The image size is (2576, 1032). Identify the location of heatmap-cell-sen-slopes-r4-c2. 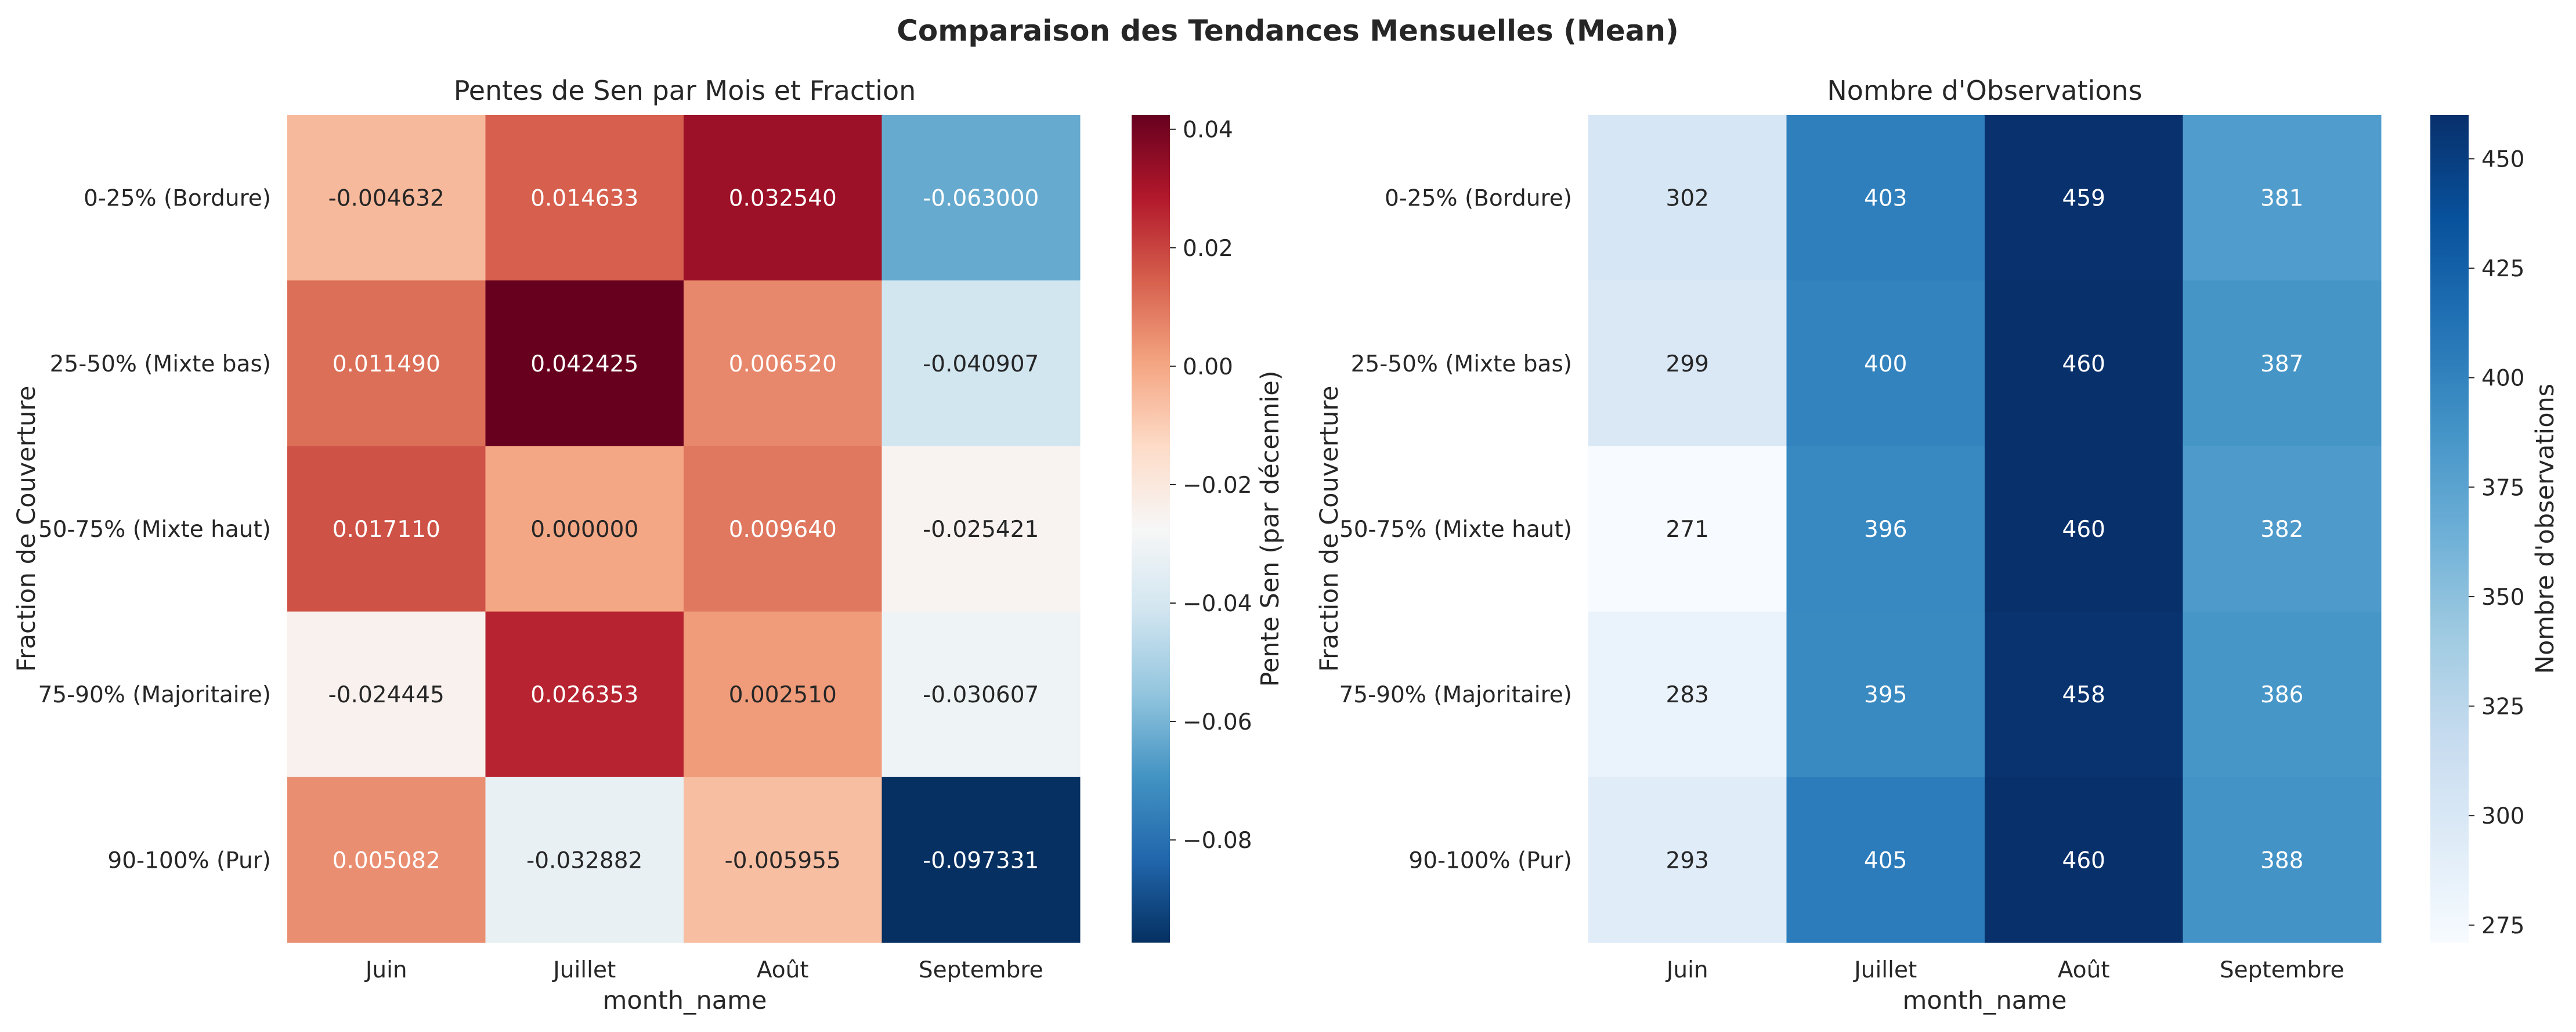
(783, 860).